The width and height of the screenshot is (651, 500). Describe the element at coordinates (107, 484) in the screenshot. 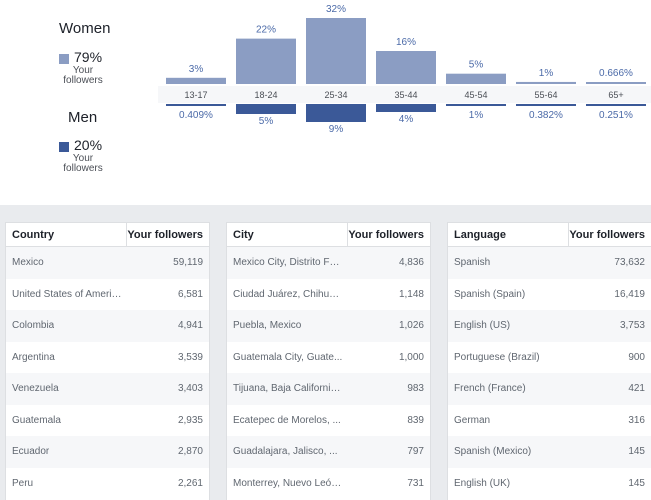

I see `table-row: Peru 2,261` at that location.